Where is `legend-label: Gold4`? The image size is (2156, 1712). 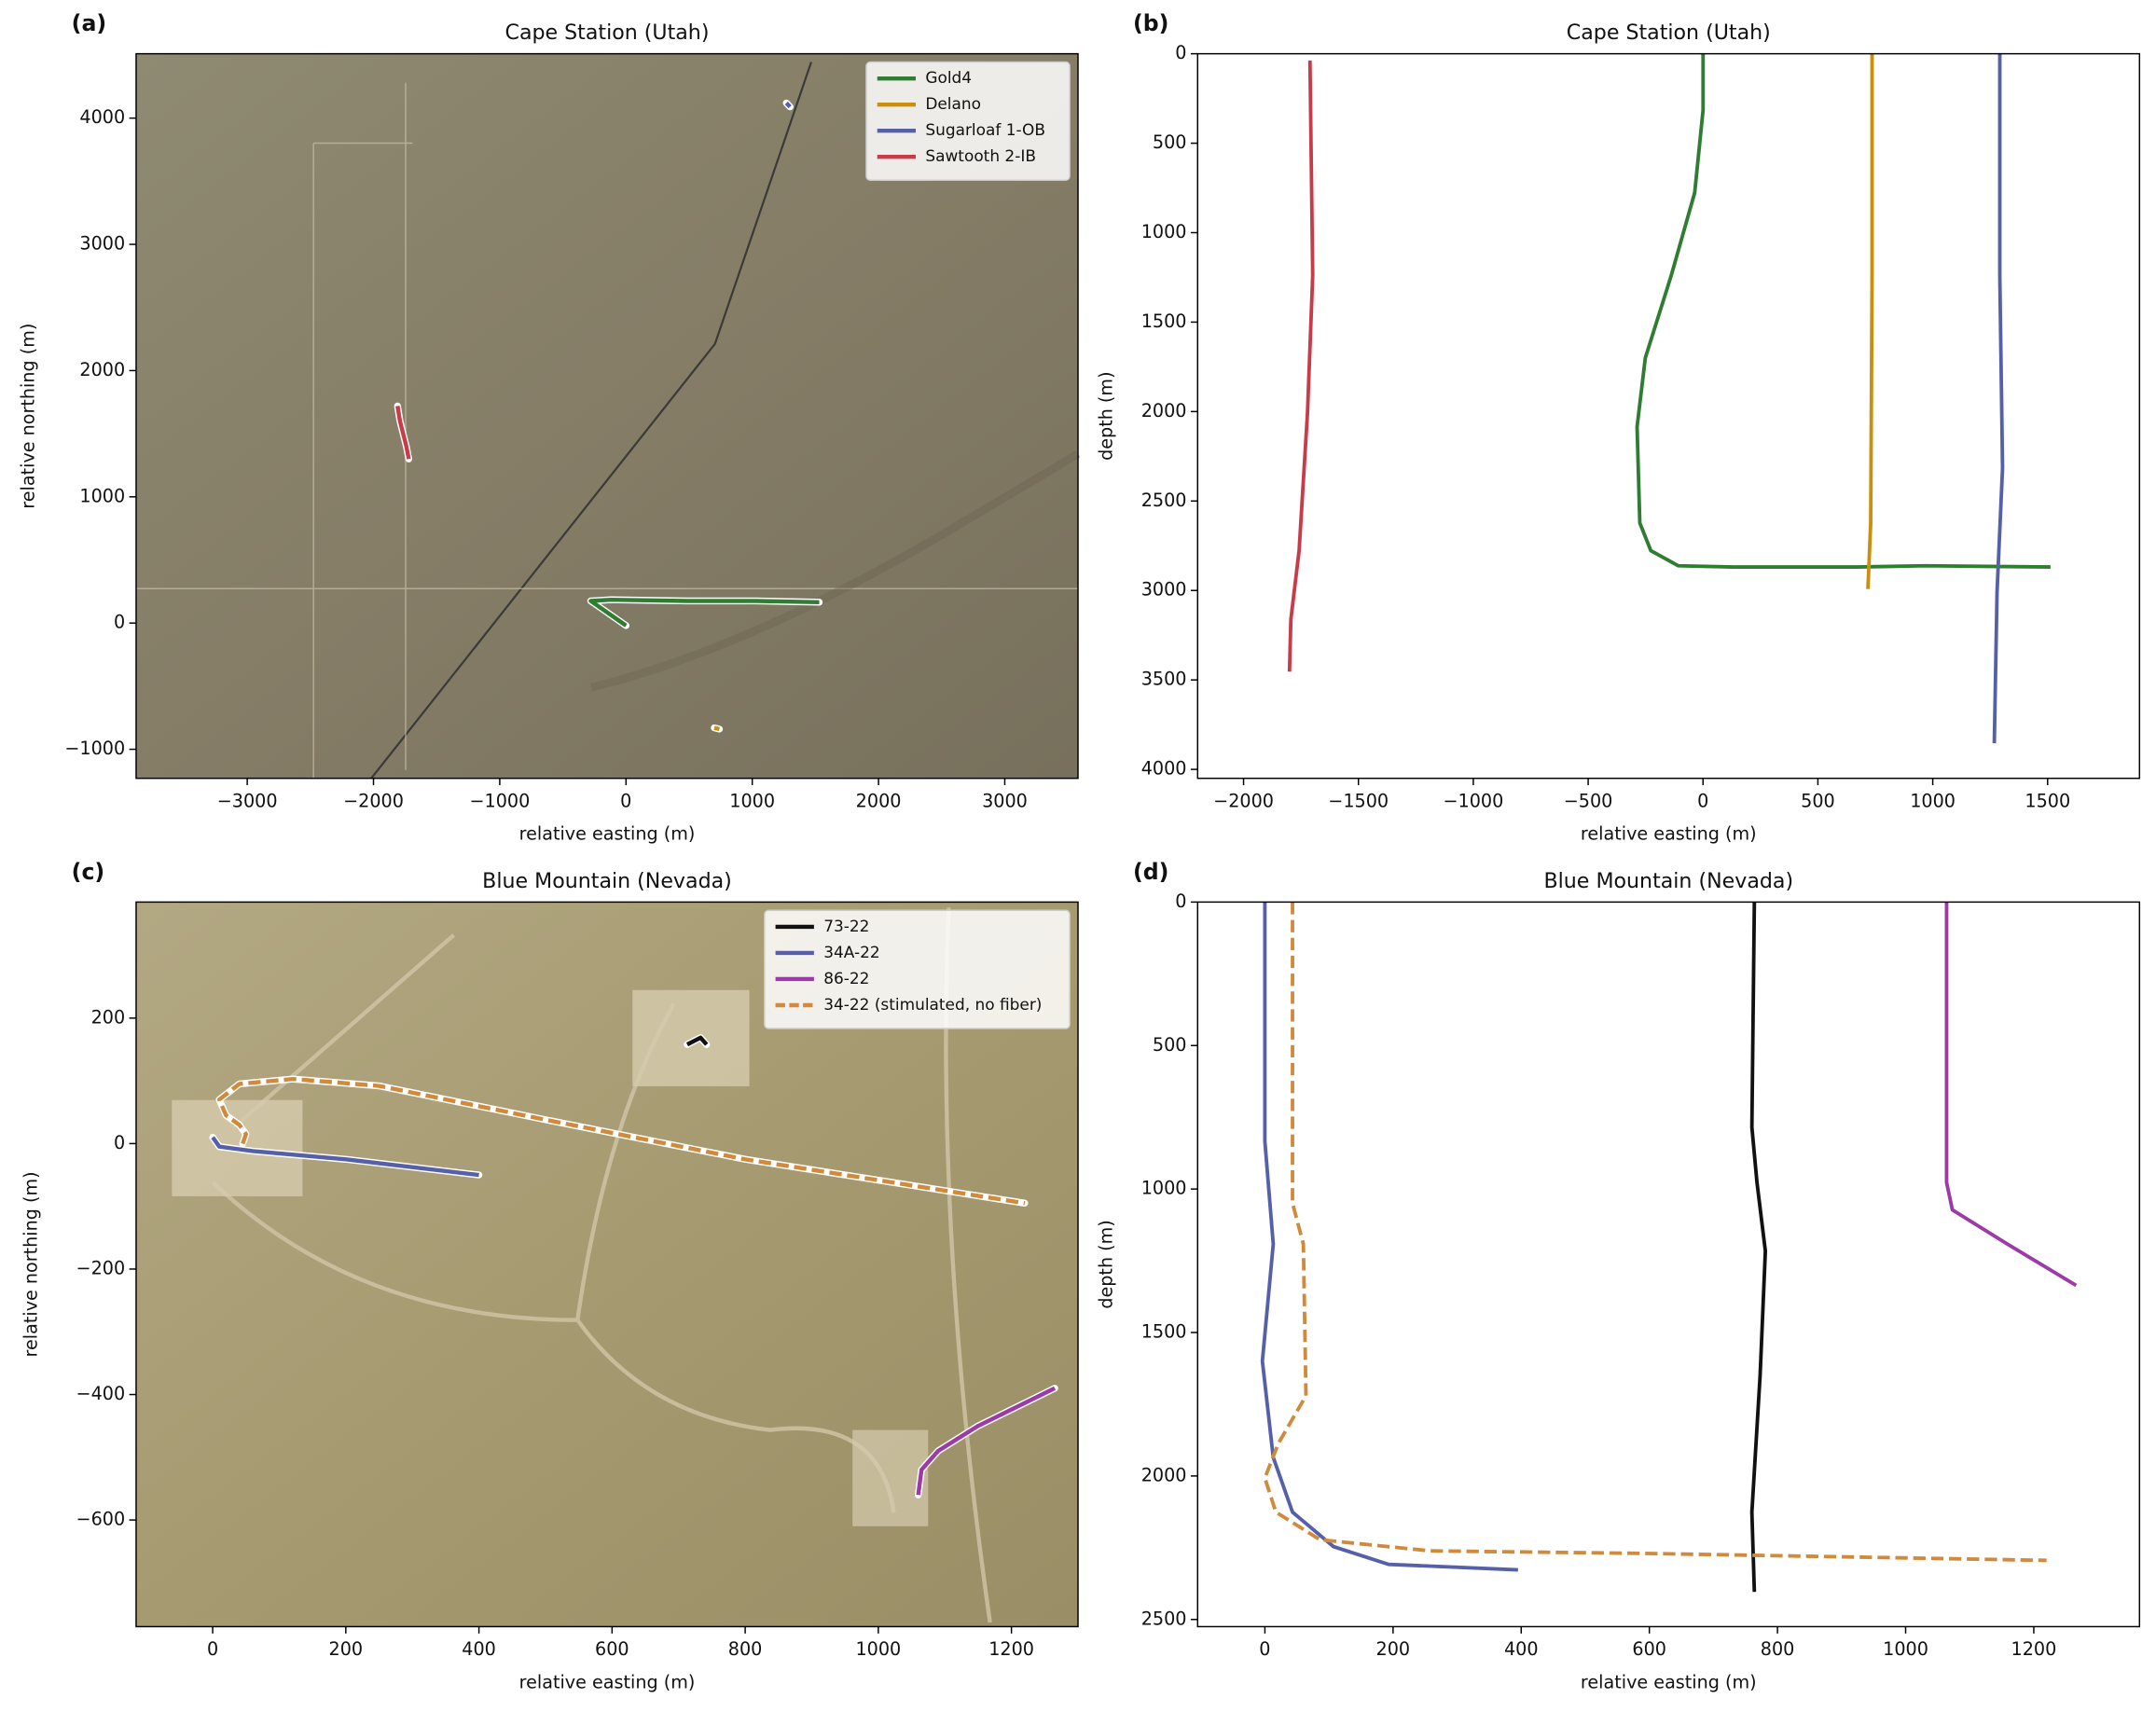
legend-label: Gold4 is located at coordinates (948, 77).